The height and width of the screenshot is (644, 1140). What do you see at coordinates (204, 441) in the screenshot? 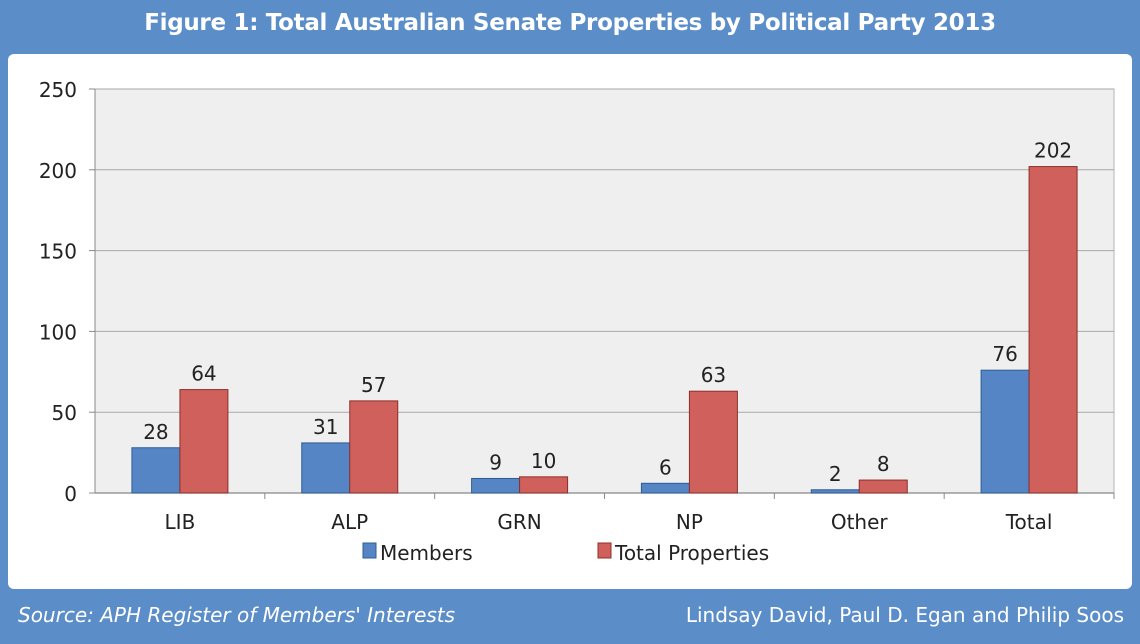
I see `bar-total-properties-lib` at bounding box center [204, 441].